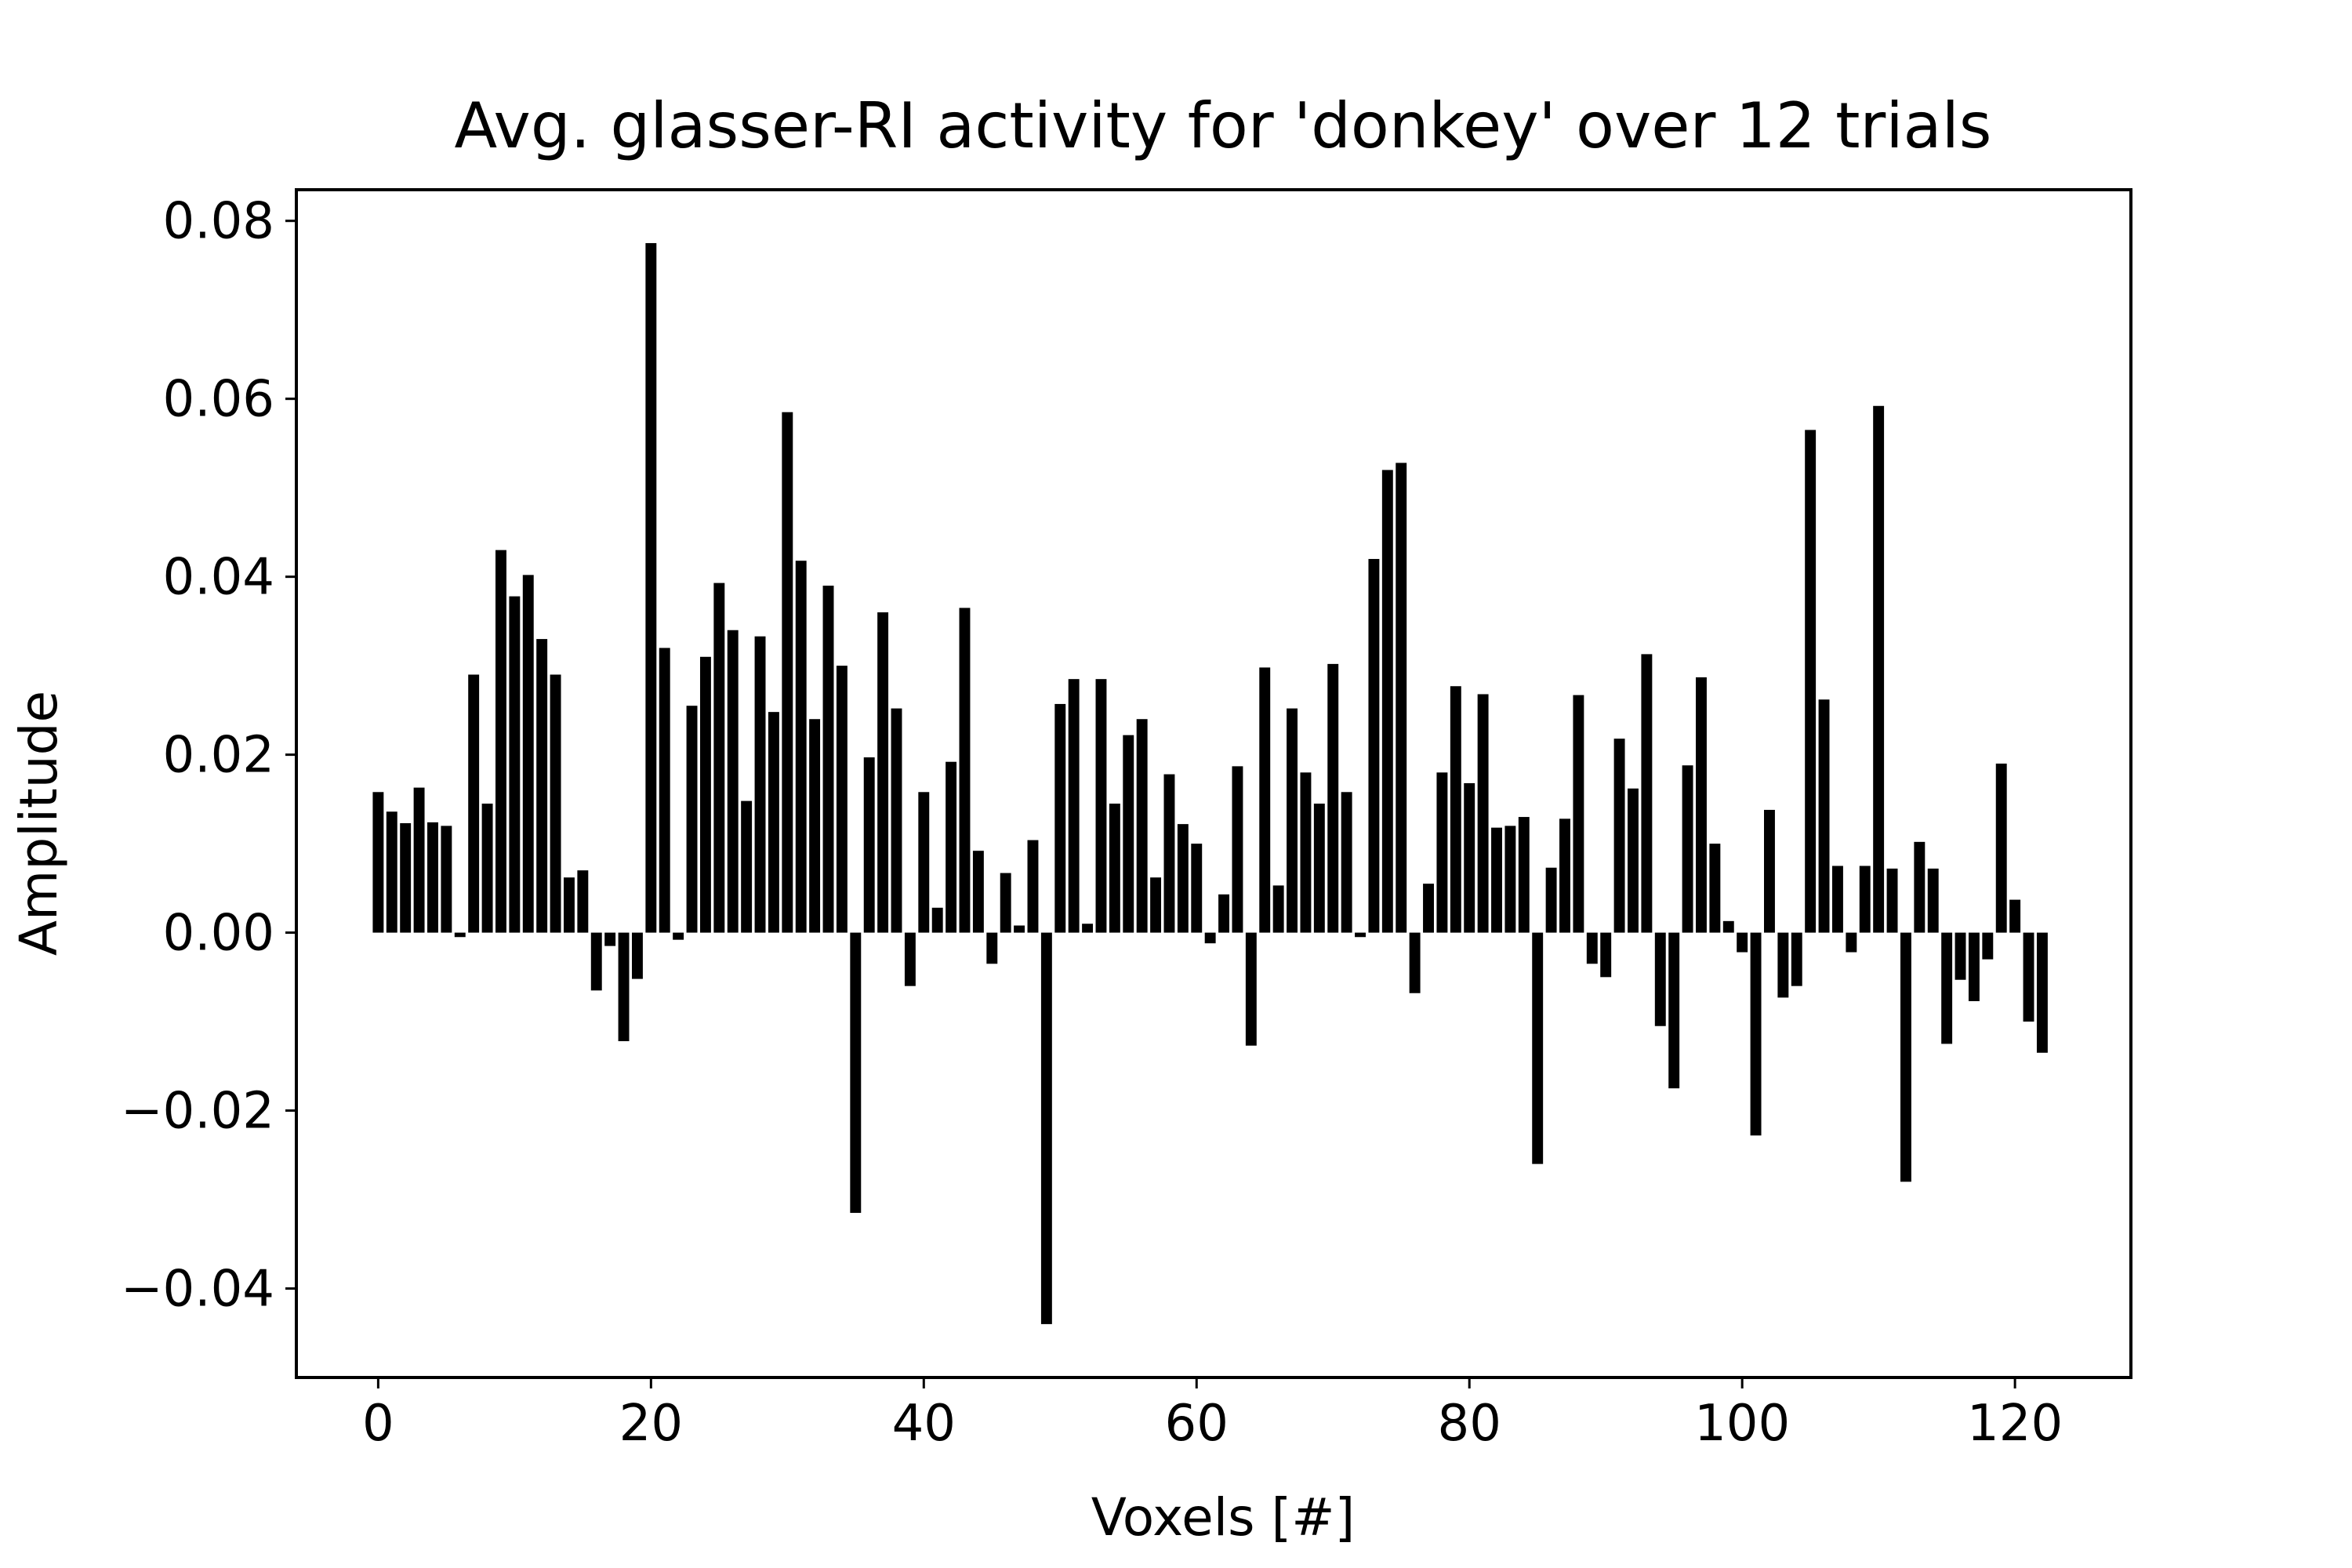  What do you see at coordinates (219, 934) in the screenshot?
I see `y-tick-label: 0.00` at bounding box center [219, 934].